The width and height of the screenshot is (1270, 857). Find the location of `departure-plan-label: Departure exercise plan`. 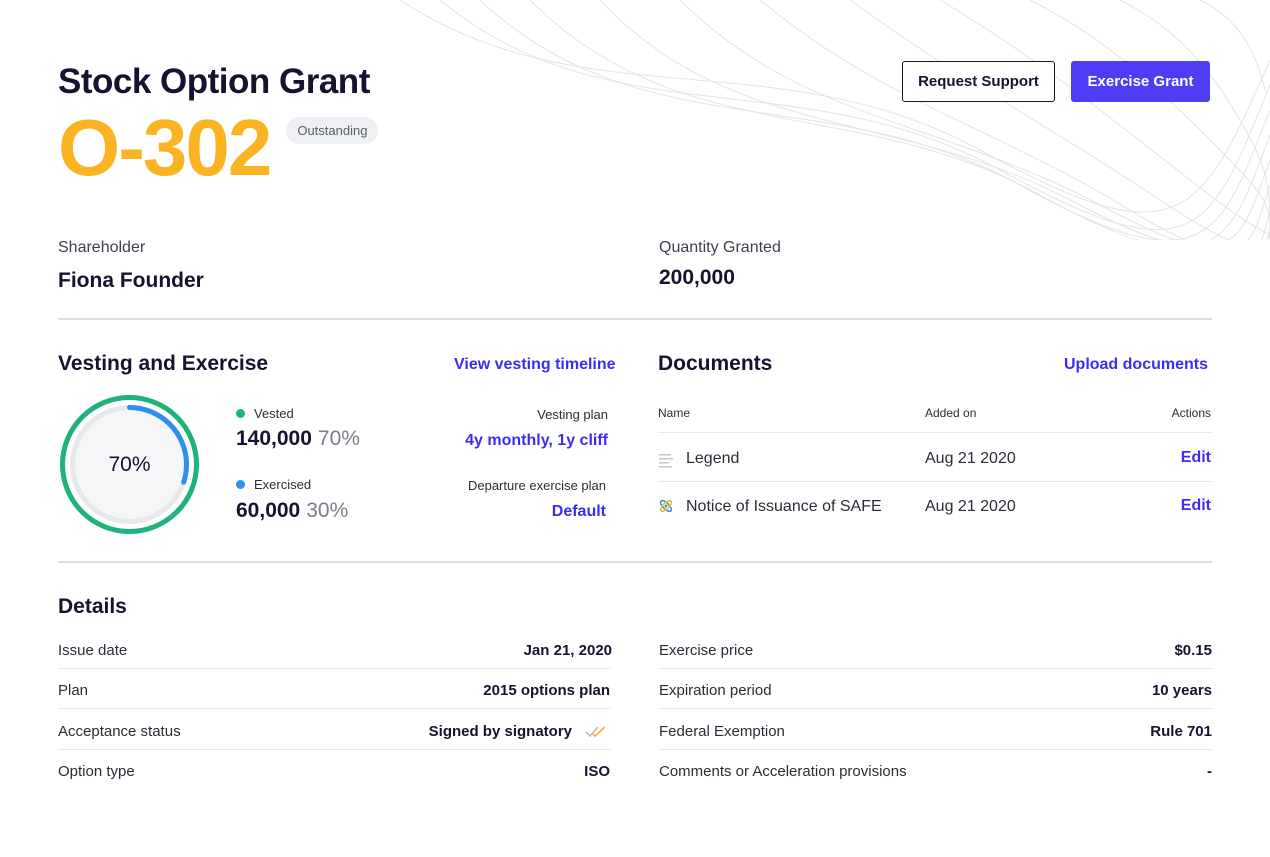

departure-plan-label: Departure exercise plan is located at coordinates (536, 485).